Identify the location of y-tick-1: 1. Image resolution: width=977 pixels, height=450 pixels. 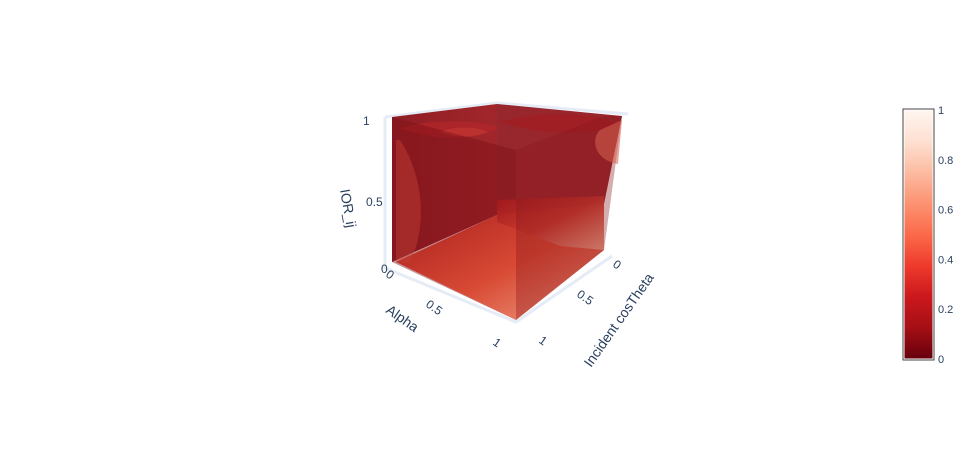
(497, 342).